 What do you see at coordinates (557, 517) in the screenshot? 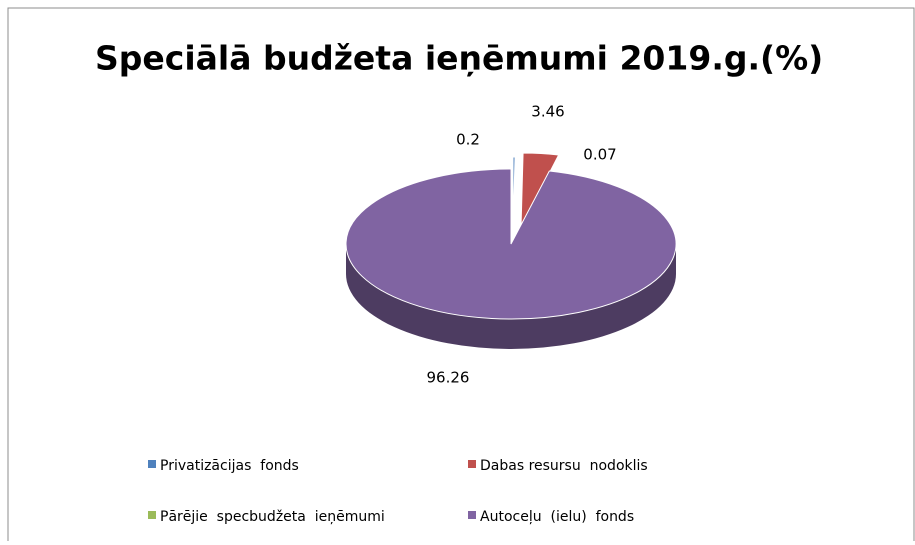
I see `legend-label: Autoceļu (ielu) fonds` at bounding box center [557, 517].